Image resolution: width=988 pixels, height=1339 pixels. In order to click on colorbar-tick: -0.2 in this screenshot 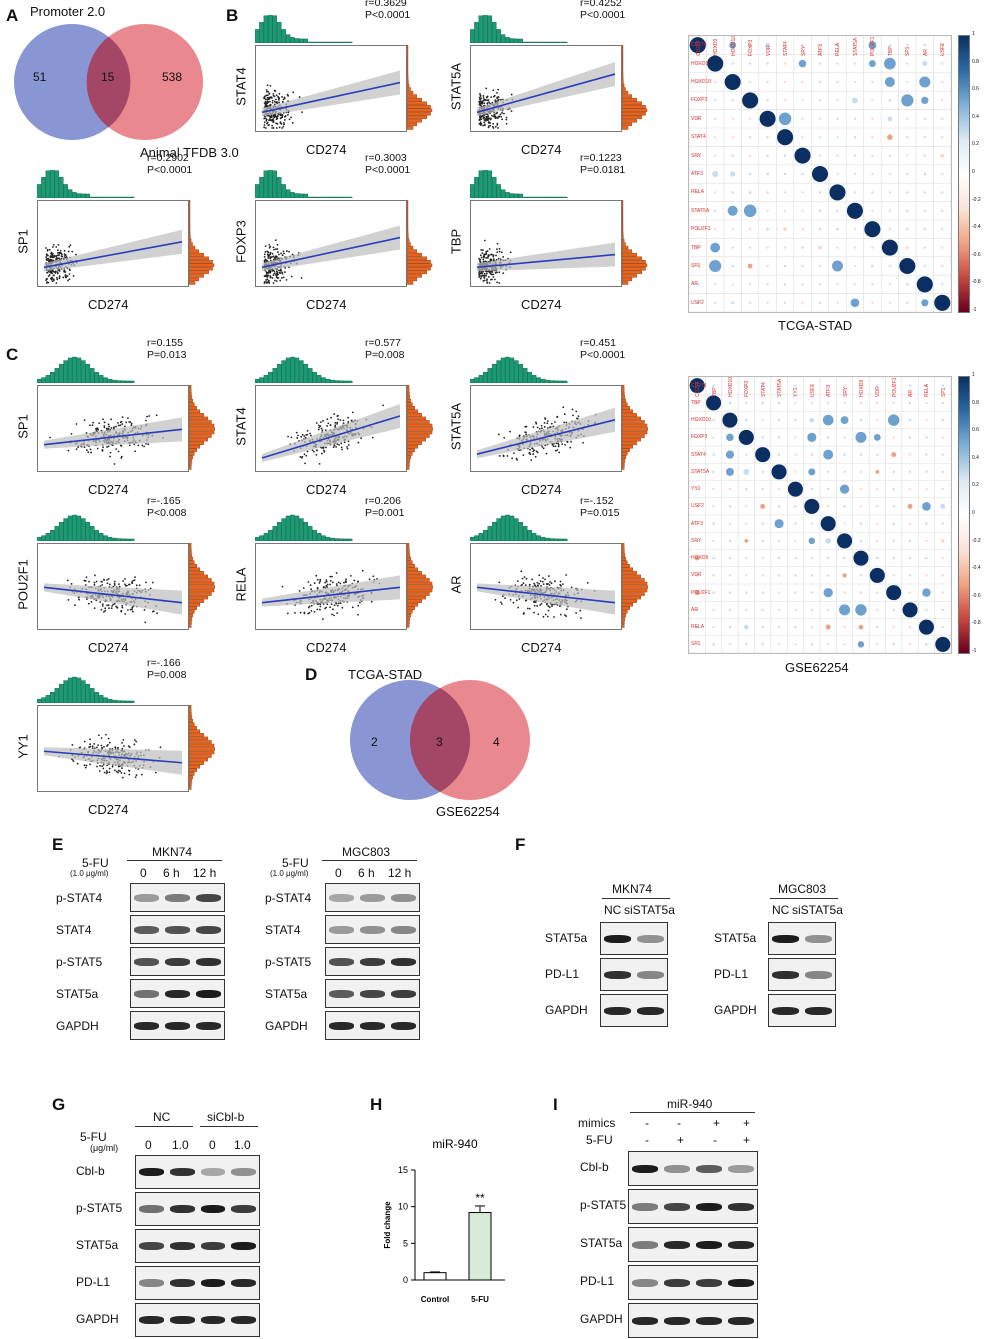, I will do `click(976, 199)`.